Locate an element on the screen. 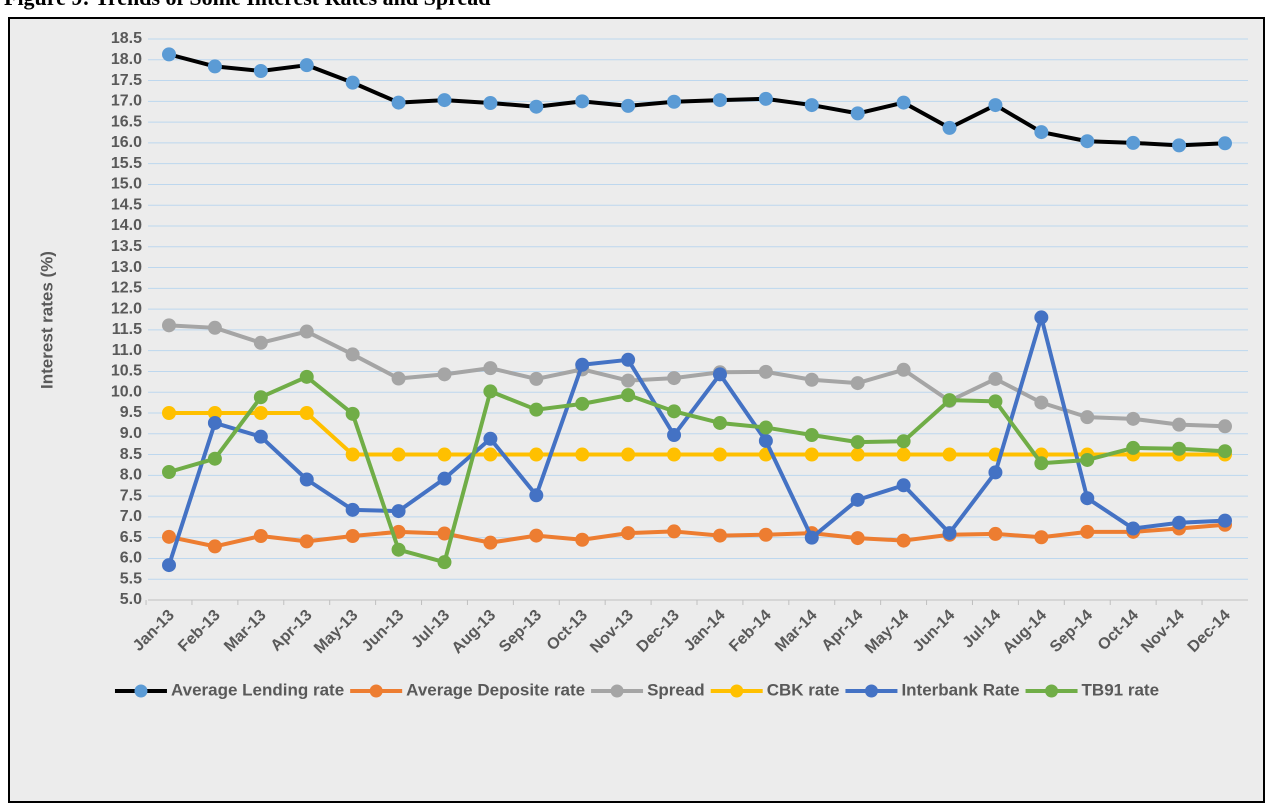 Image resolution: width=1267 pixels, height=803 pixels. legend-item: Average Deposite rate is located at coordinates (467, 689).